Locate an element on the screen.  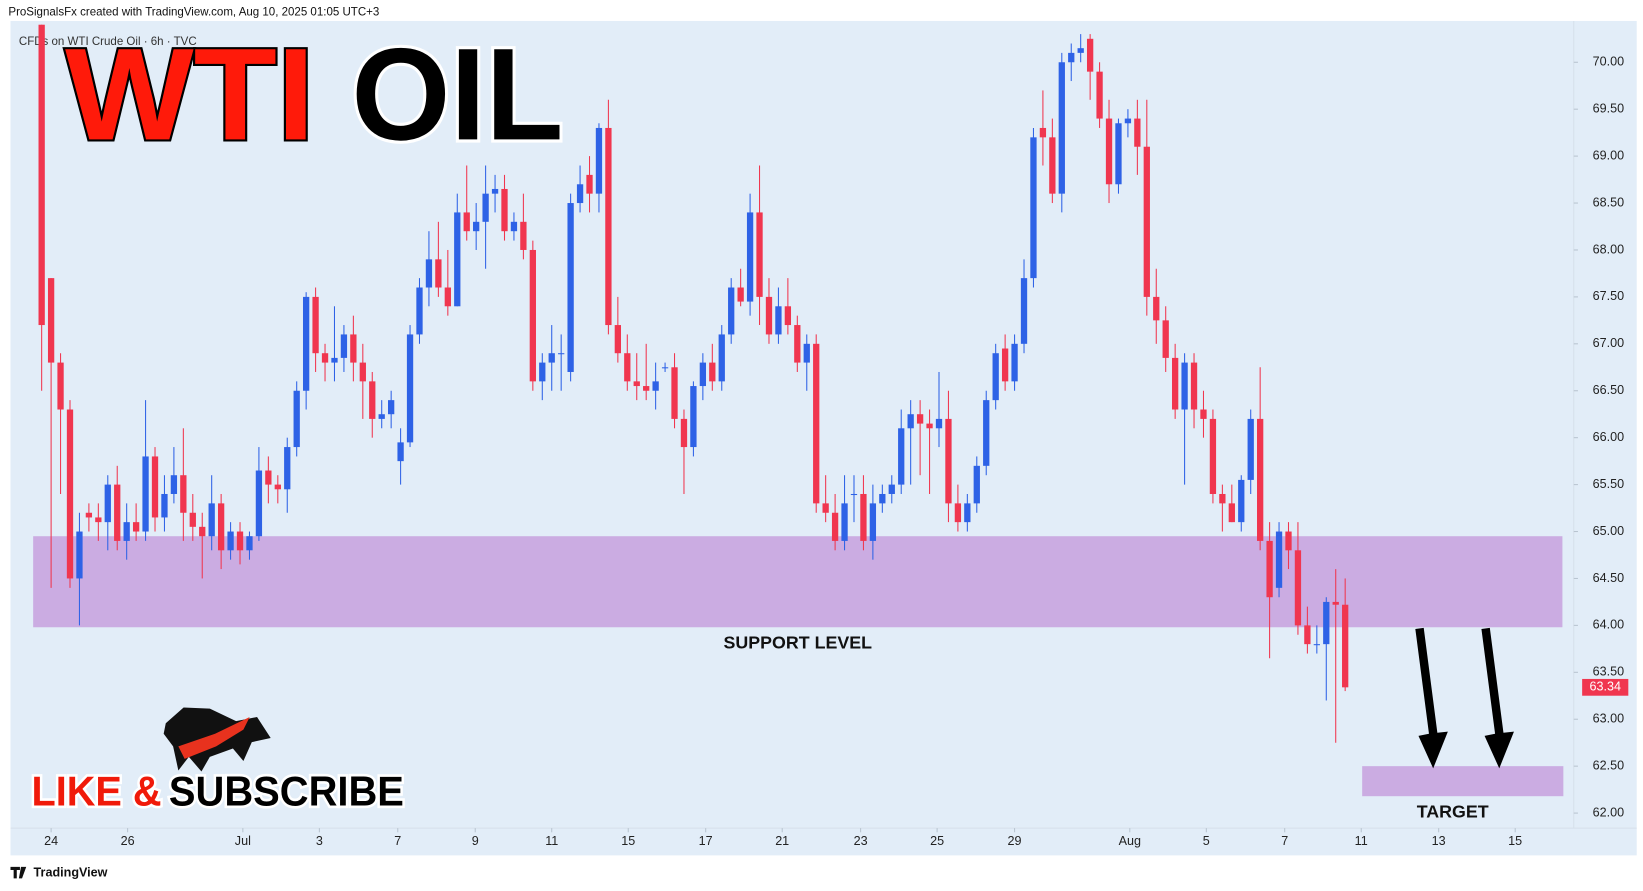
y-tick-label: 63.50 is located at coordinates (1608, 672).